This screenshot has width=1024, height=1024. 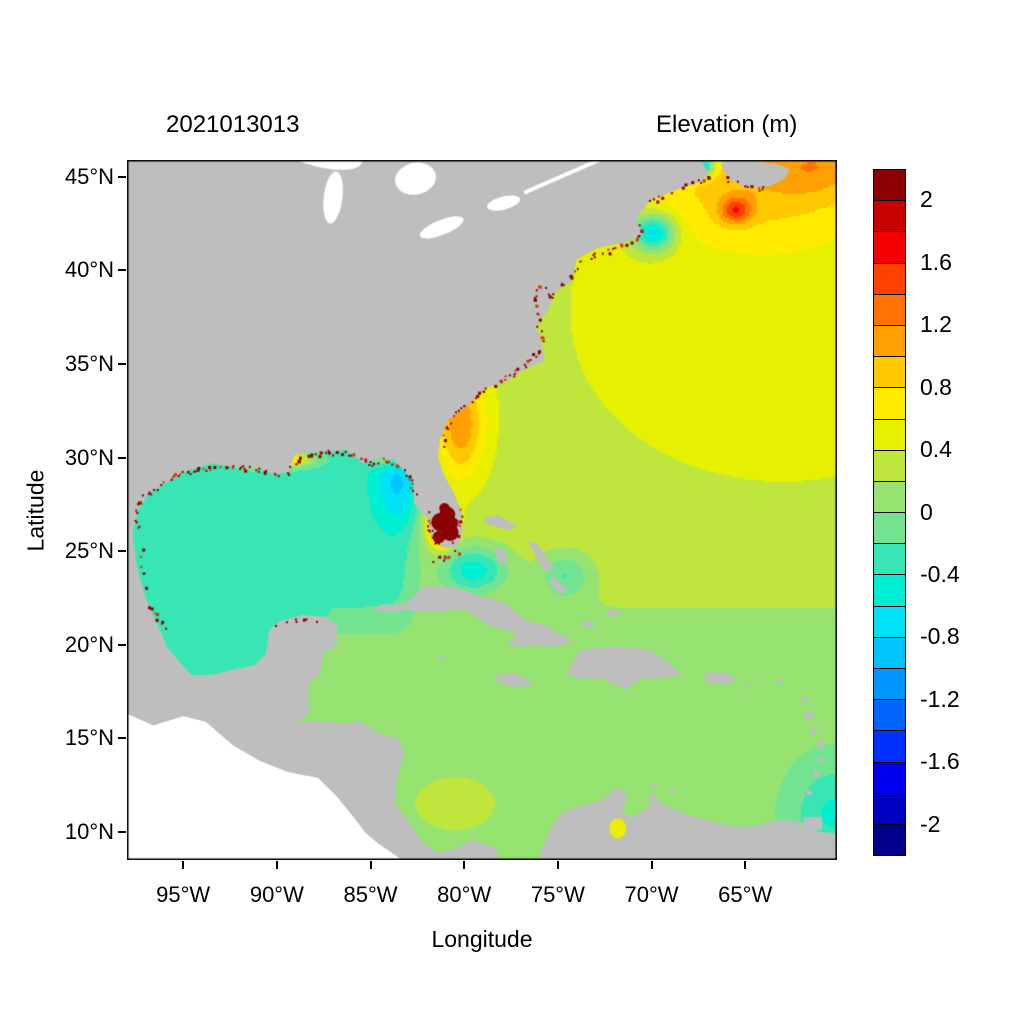 I want to click on x-tick-label: 70°W, so click(x=651, y=894).